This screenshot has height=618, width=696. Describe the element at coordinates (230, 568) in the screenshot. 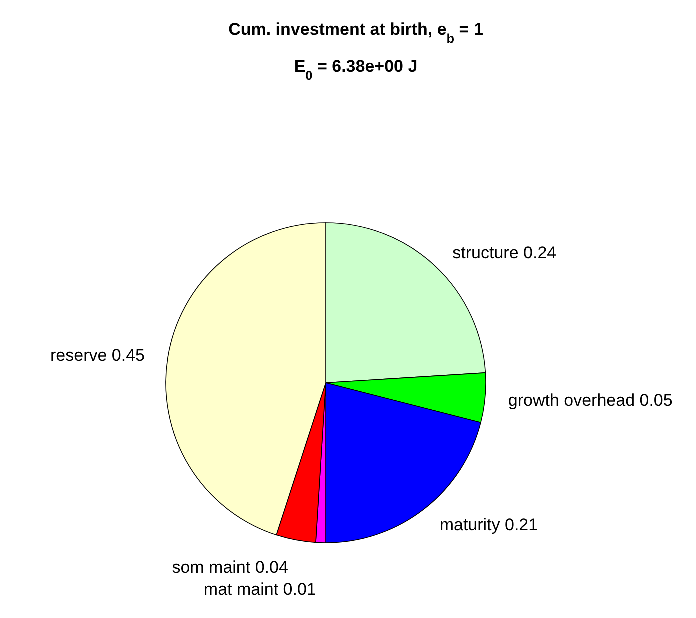

I see `slice-label: som maint 0.04` at that location.